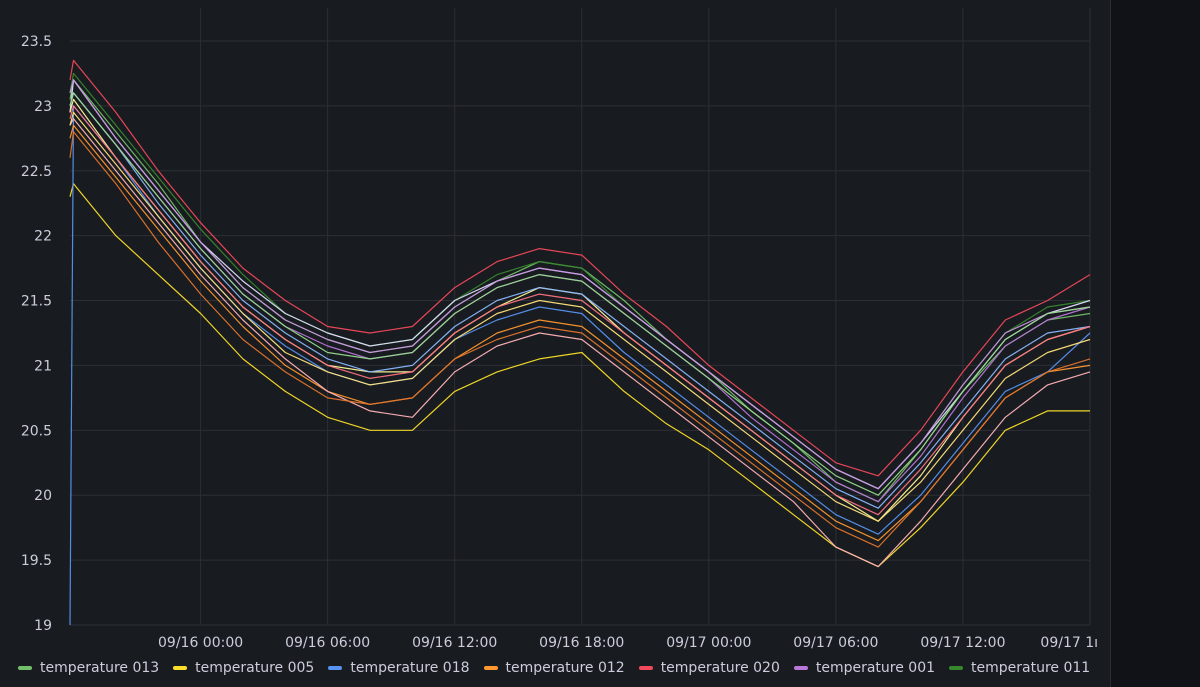  I want to click on x-tick-label: 09/17 06:00, so click(835, 643).